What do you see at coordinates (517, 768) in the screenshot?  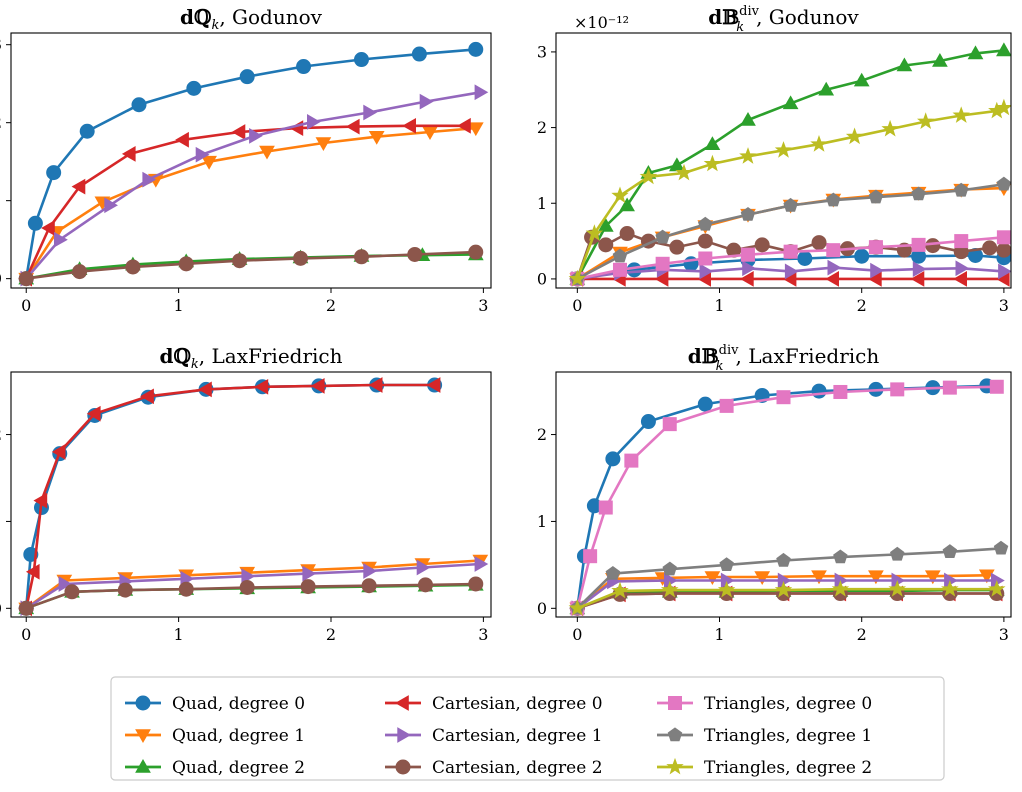 I see `legend-label: Cartesian, degree 2` at bounding box center [517, 768].